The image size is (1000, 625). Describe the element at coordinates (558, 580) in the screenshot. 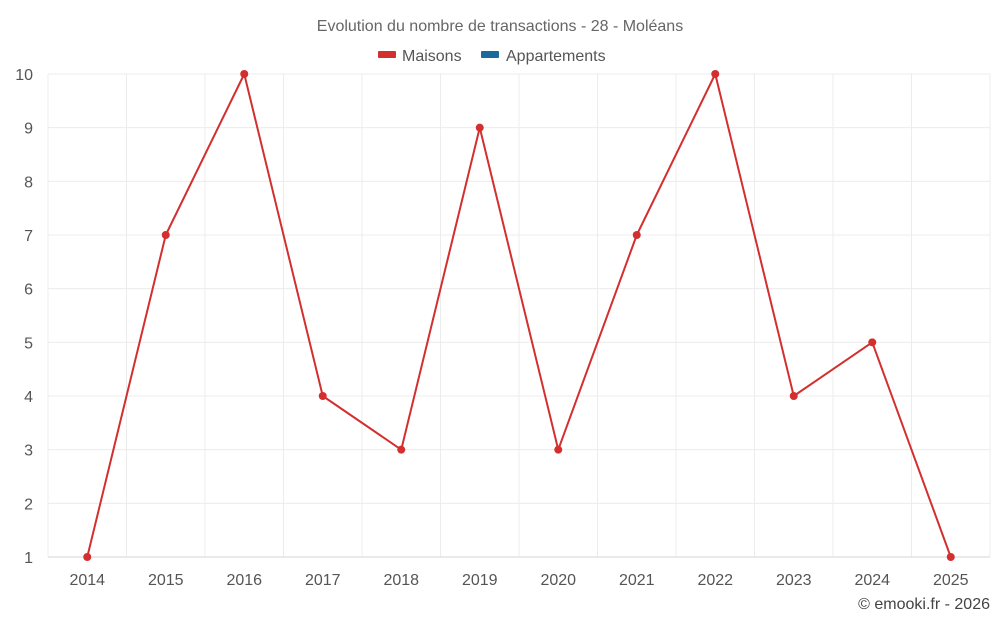

I see `x-tick-label: 2020` at that location.